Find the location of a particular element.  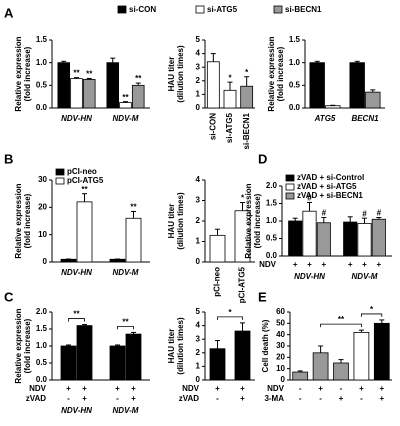

row-label: NDV is located at coordinates (38, 388).